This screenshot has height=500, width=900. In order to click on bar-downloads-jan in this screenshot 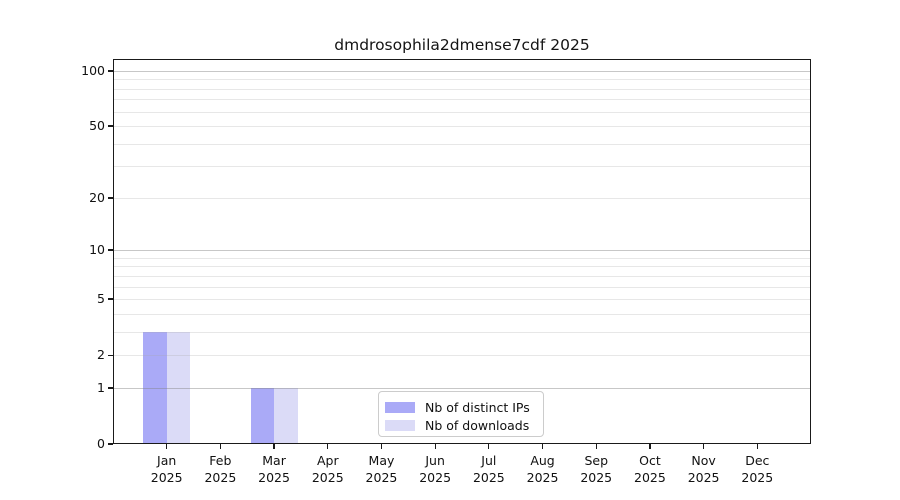, I will do `click(178, 387)`.